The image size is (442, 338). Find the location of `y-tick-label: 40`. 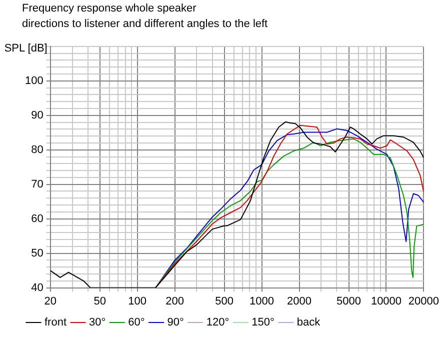

y-tick-label: 40 is located at coordinates (37, 288).